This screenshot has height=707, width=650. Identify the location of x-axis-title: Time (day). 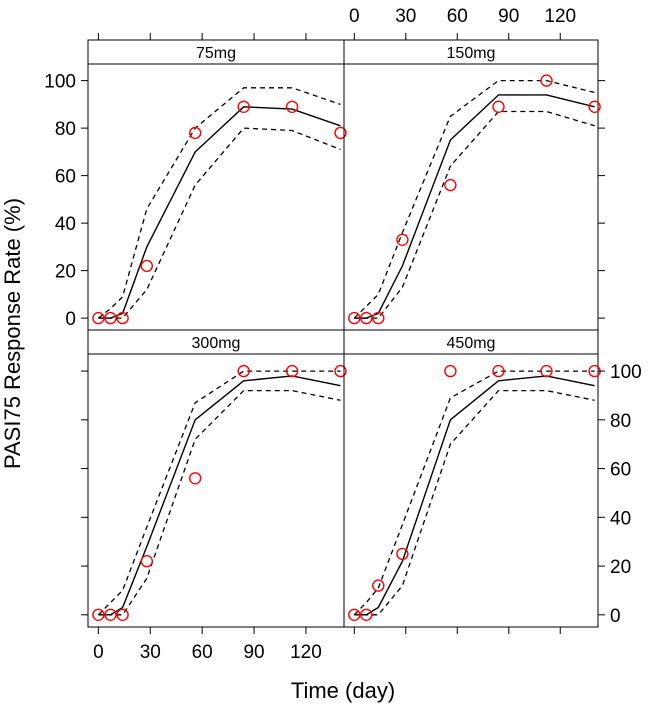
(343, 690).